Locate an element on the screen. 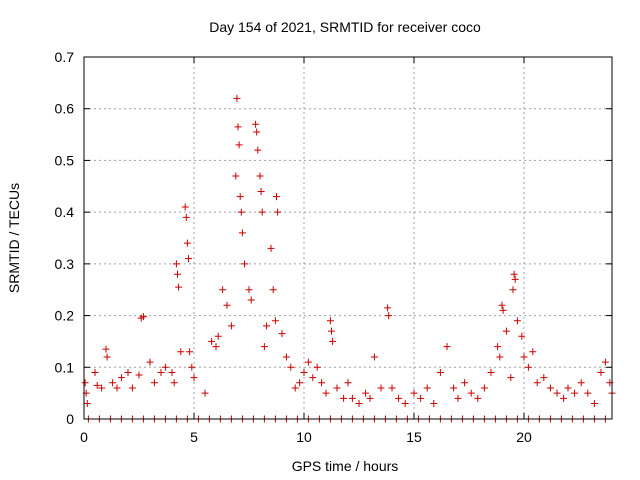  x-tick-label: 0 is located at coordinates (84, 437).